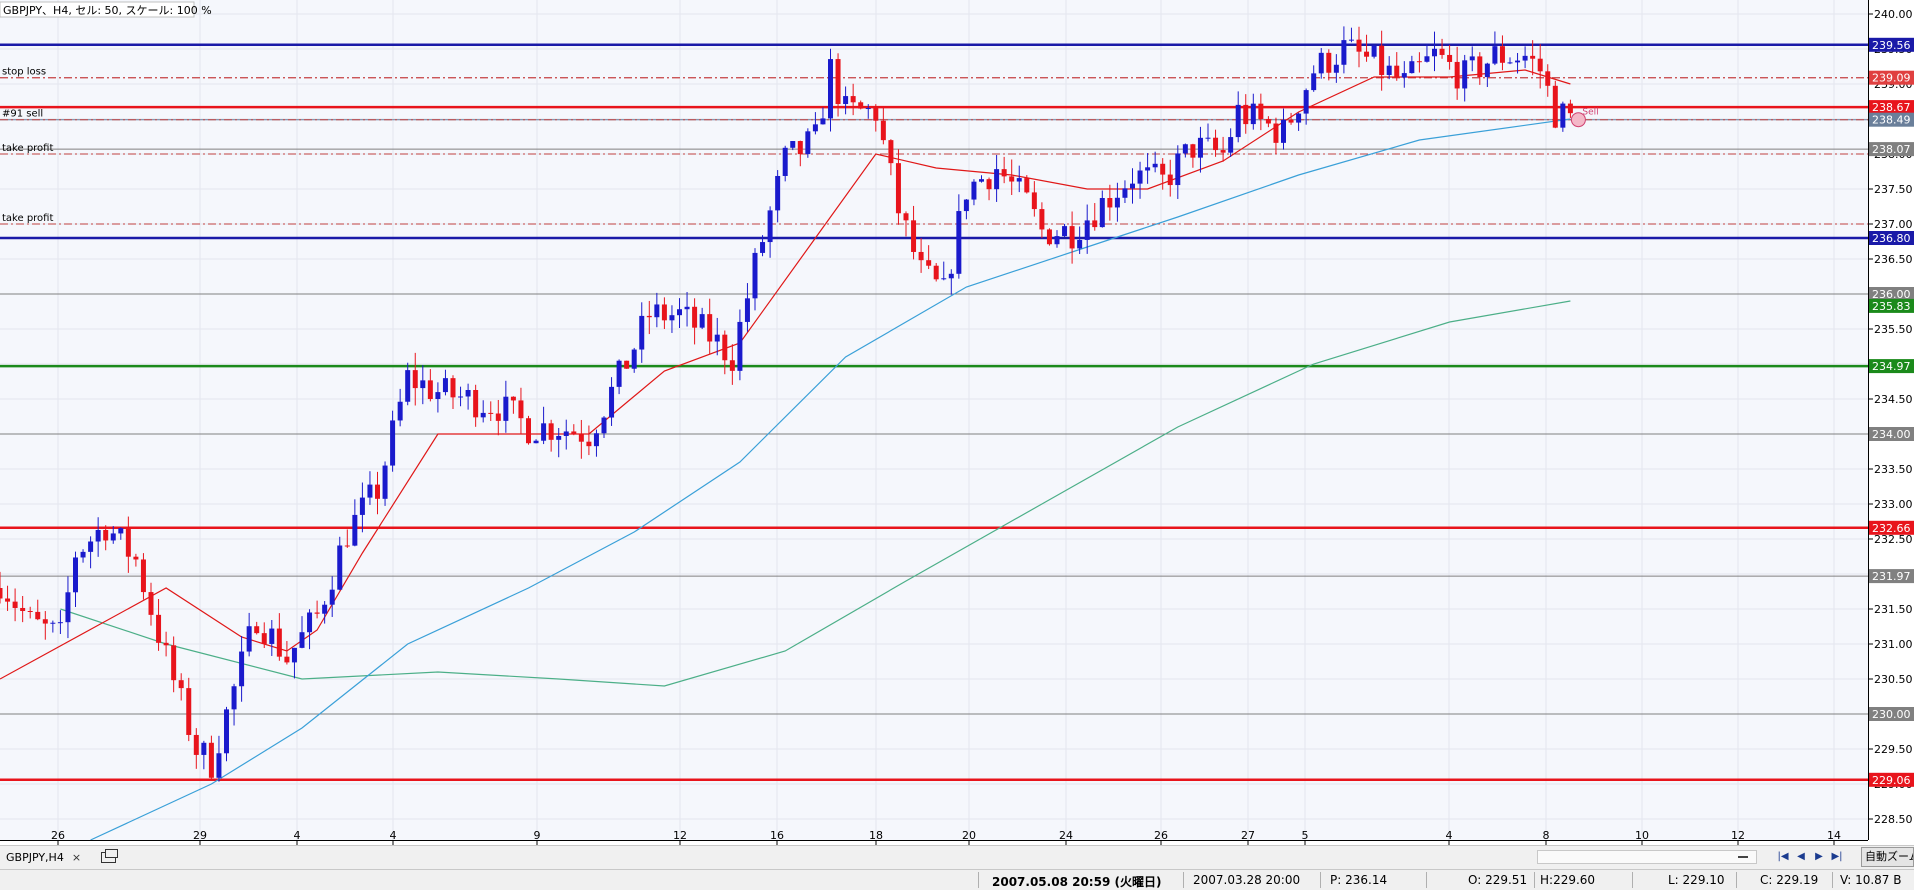 Image resolution: width=1914 pixels, height=890 pixels. Describe the element at coordinates (61, 857) in the screenshot. I see `chart-tab: GBPJPY,H4 ×` at that location.